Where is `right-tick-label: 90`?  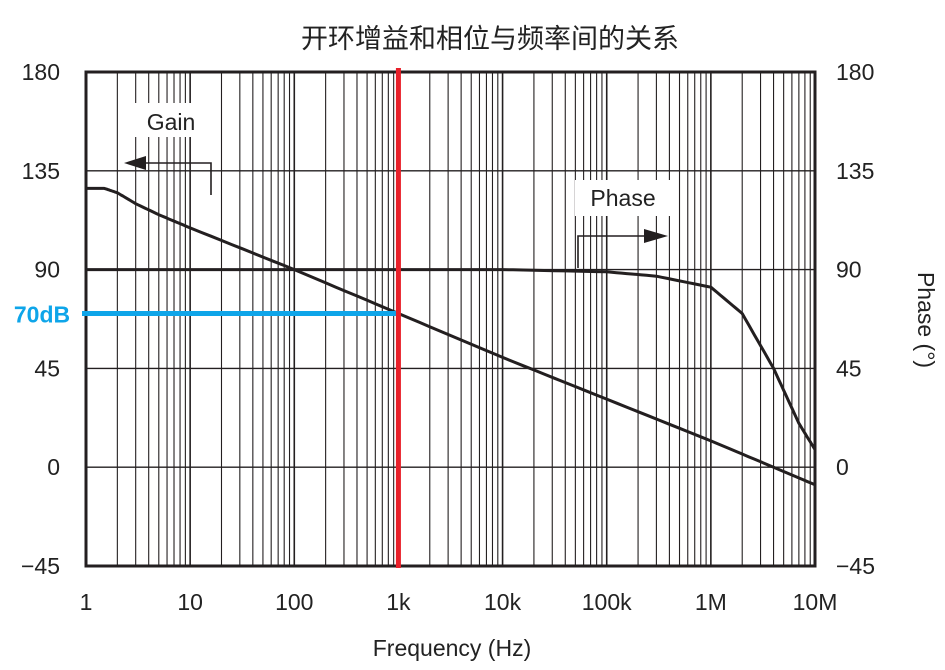 right-tick-label: 90 is located at coordinates (849, 270).